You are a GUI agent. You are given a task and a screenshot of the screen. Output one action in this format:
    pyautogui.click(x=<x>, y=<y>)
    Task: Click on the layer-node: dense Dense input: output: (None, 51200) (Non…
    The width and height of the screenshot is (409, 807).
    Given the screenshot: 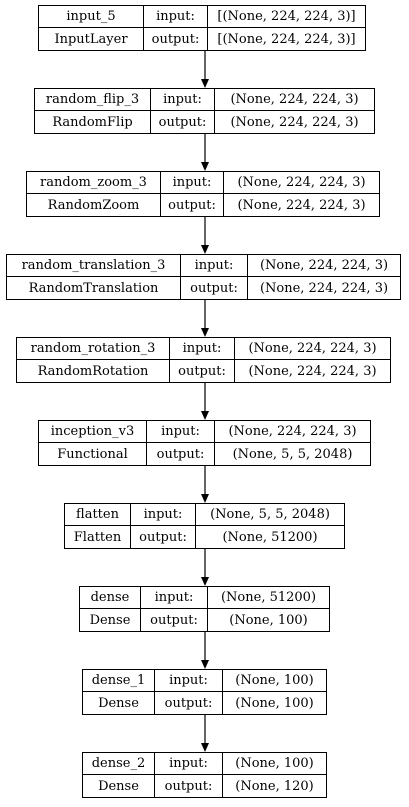 What is the action you would take?
    pyautogui.click(x=204, y=609)
    